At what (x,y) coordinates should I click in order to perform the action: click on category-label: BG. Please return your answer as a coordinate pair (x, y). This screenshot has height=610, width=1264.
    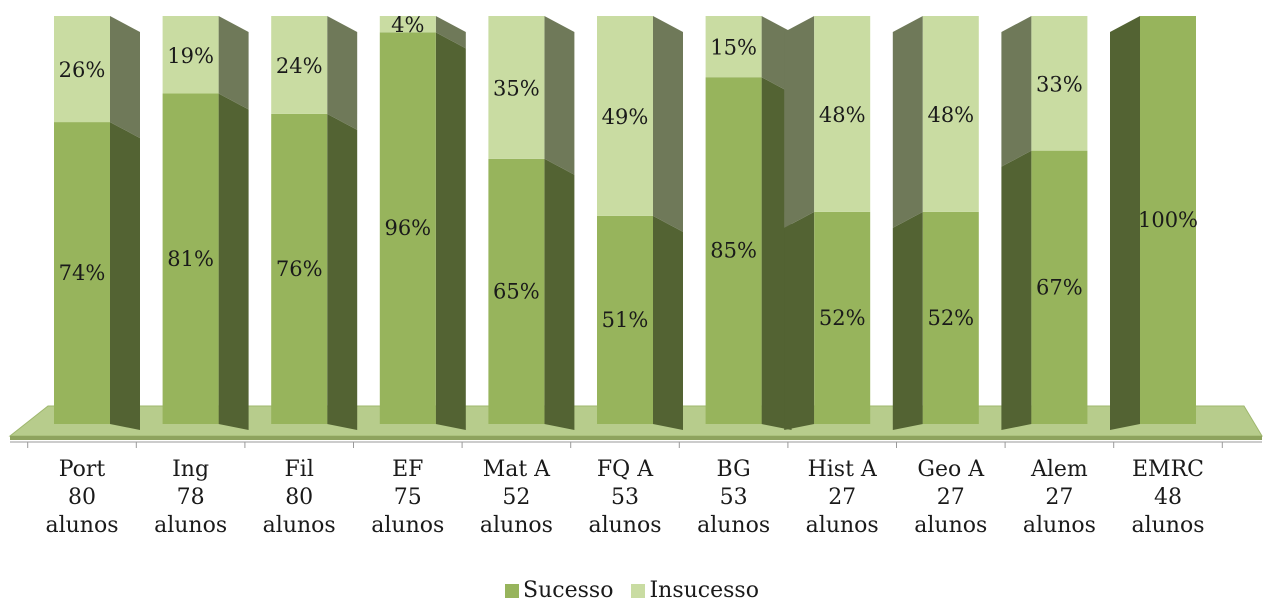
    Looking at the image, I should click on (734, 469).